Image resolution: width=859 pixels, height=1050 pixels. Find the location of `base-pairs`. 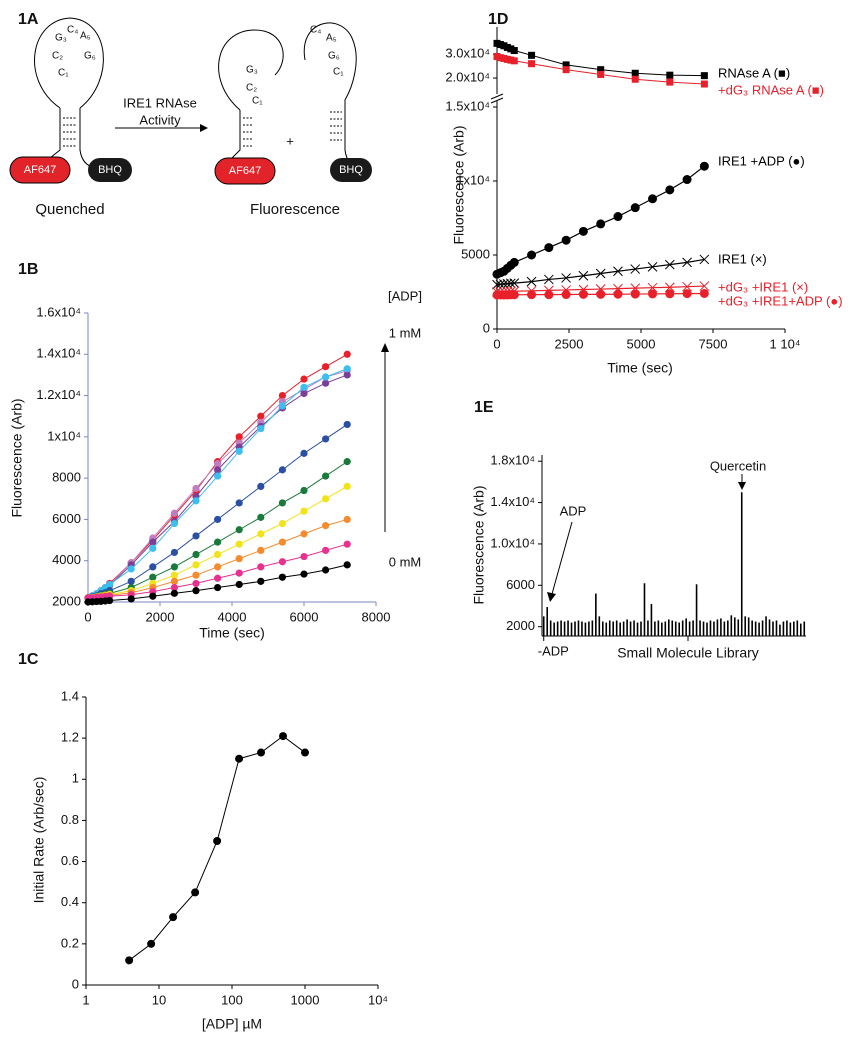

base-pairs is located at coordinates (336, 126).